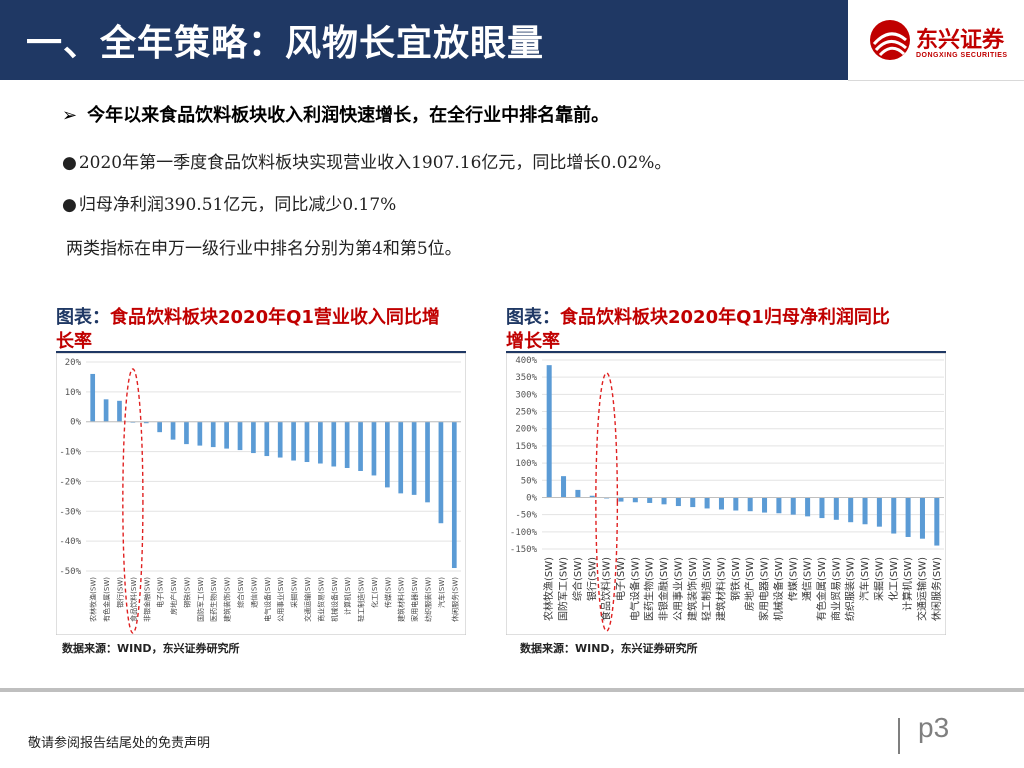 The image size is (1024, 768). What do you see at coordinates (808, 579) in the screenshot?
I see `x-category-label: 通信(SW)` at bounding box center [808, 579].